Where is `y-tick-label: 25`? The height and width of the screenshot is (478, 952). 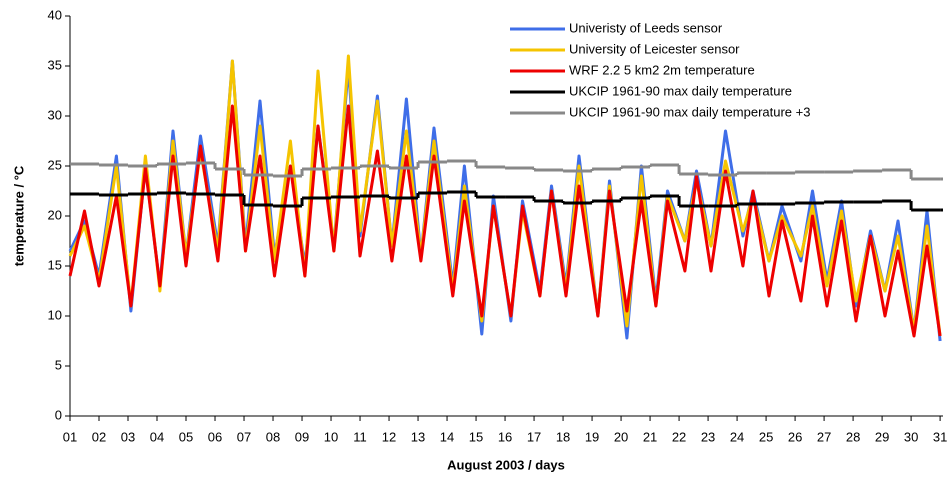
y-tick-label: 25 is located at coordinates (55, 164).